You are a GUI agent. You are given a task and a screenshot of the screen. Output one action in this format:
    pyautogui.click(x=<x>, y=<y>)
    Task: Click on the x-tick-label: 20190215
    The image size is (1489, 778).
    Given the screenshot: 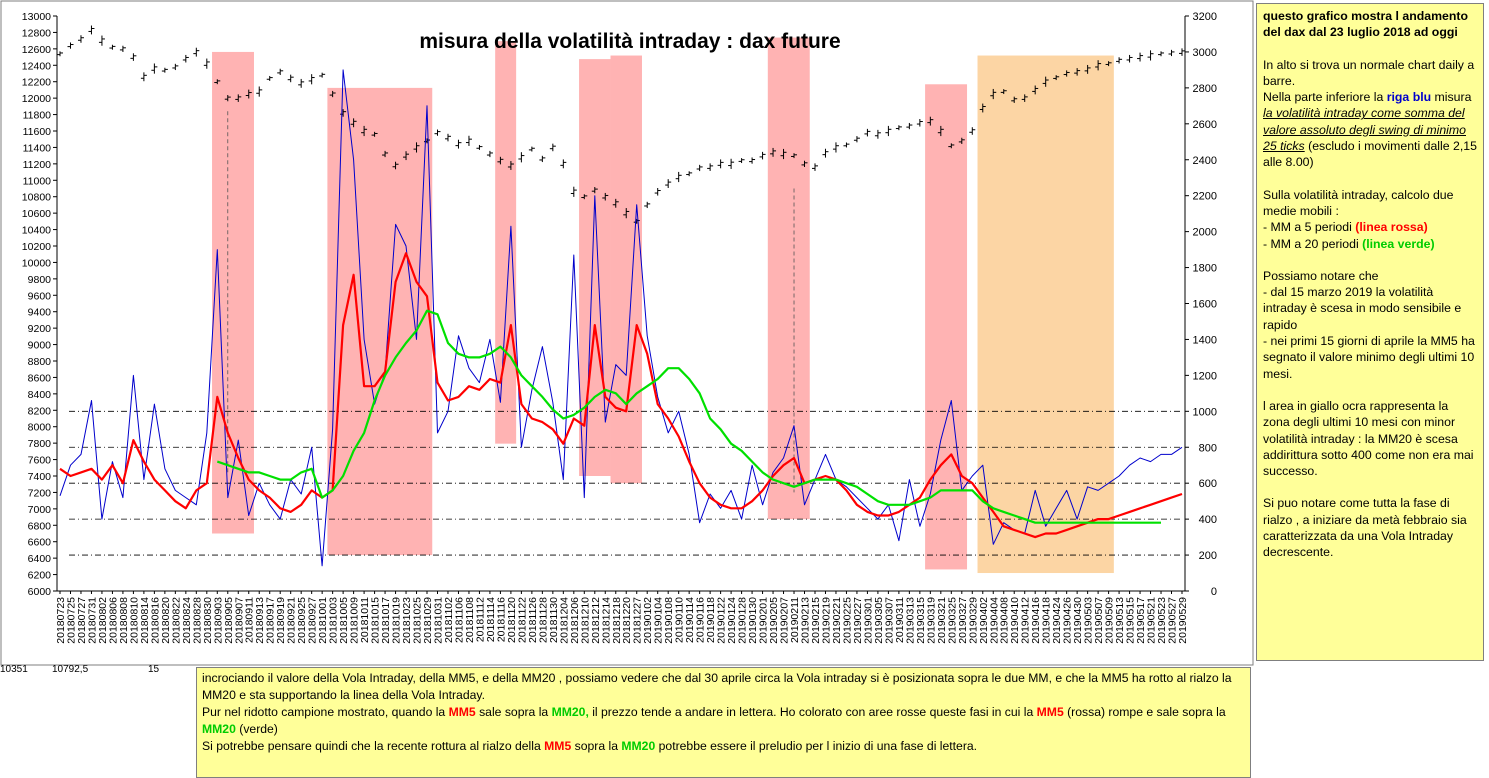 What is the action you would take?
    pyautogui.click(x=816, y=620)
    